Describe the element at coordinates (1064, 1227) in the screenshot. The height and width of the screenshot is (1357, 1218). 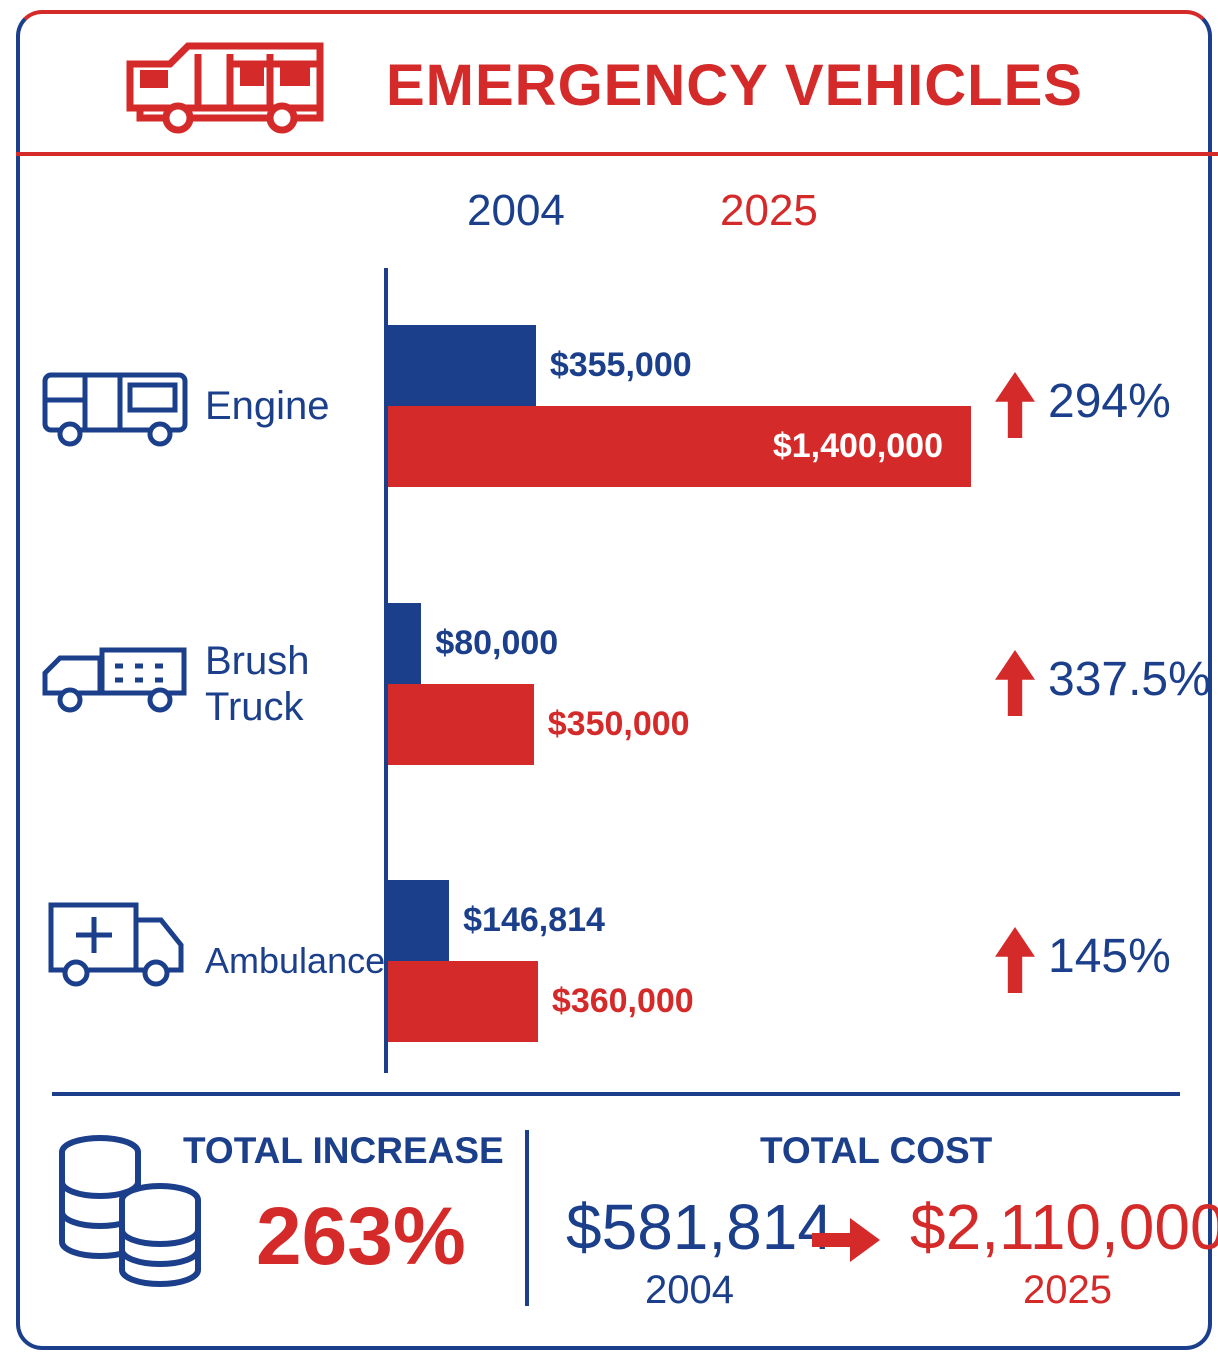
I see `cost-to: $2,110,000` at that location.